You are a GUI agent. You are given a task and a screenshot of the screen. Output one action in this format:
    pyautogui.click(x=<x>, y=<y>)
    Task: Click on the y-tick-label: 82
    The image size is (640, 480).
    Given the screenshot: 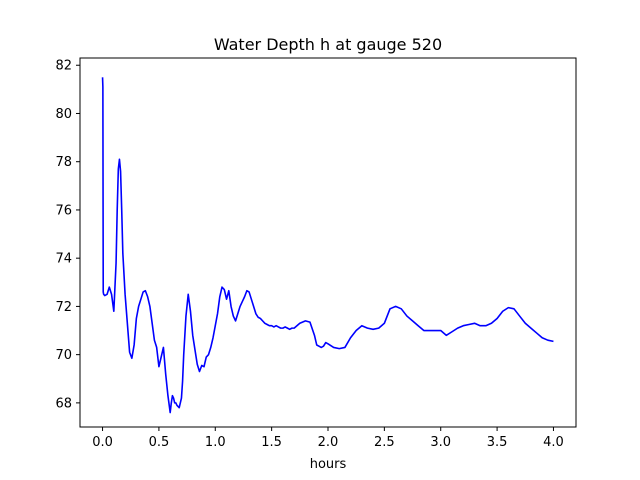 What is the action you would take?
    pyautogui.click(x=63, y=66)
    